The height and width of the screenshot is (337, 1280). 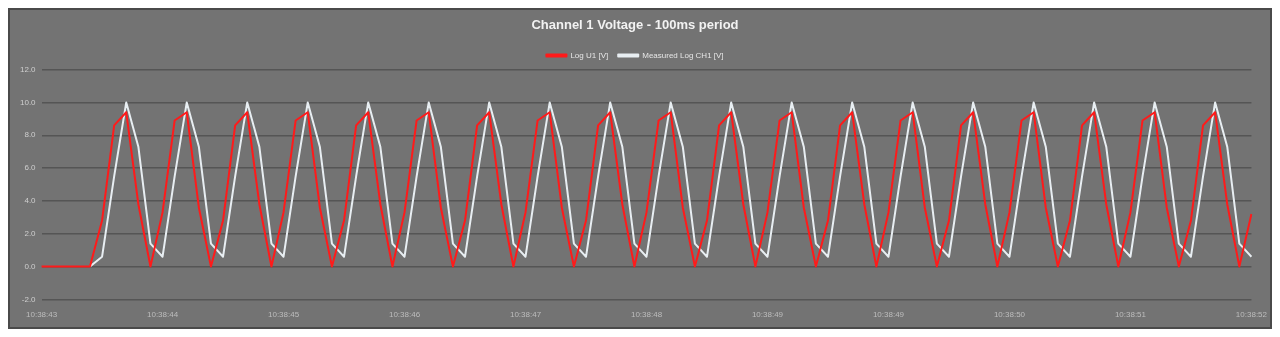 I want to click on legend-label: Measured Log CH1 [V], so click(x=683, y=55).